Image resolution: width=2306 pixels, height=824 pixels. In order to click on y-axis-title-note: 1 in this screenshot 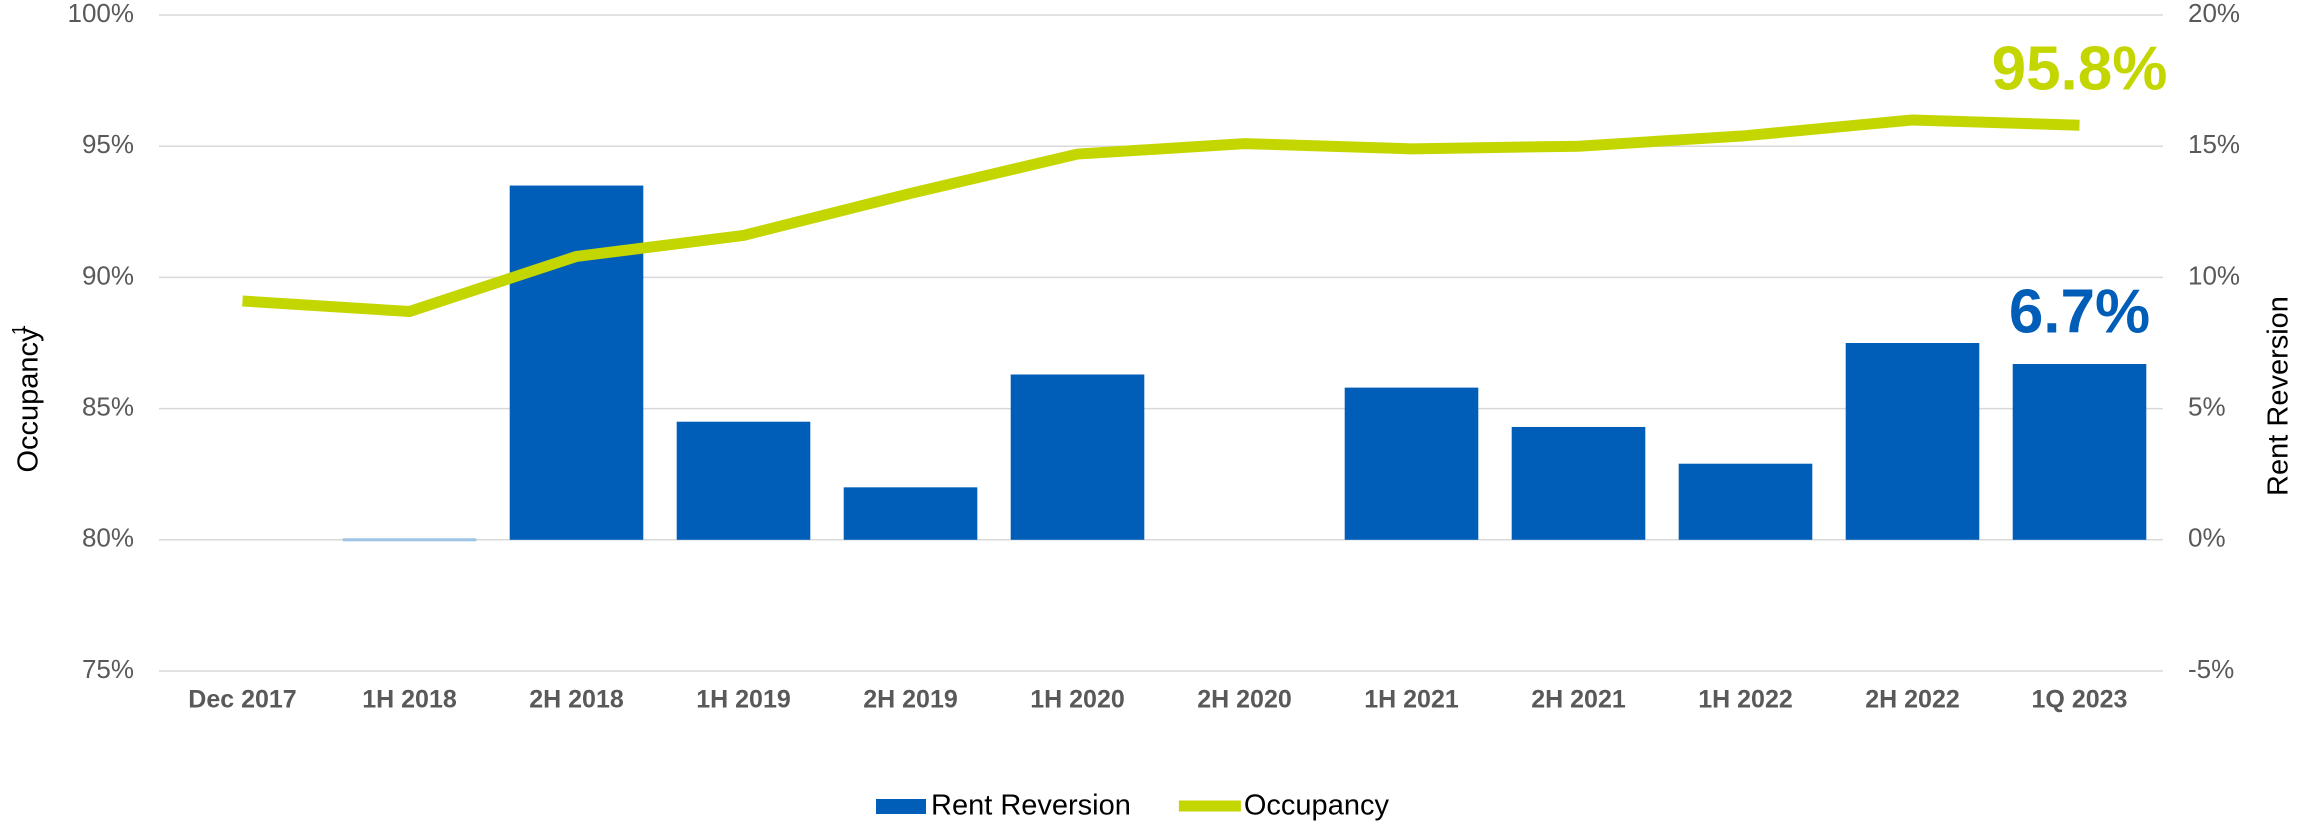, I will do `click(19, 330)`.